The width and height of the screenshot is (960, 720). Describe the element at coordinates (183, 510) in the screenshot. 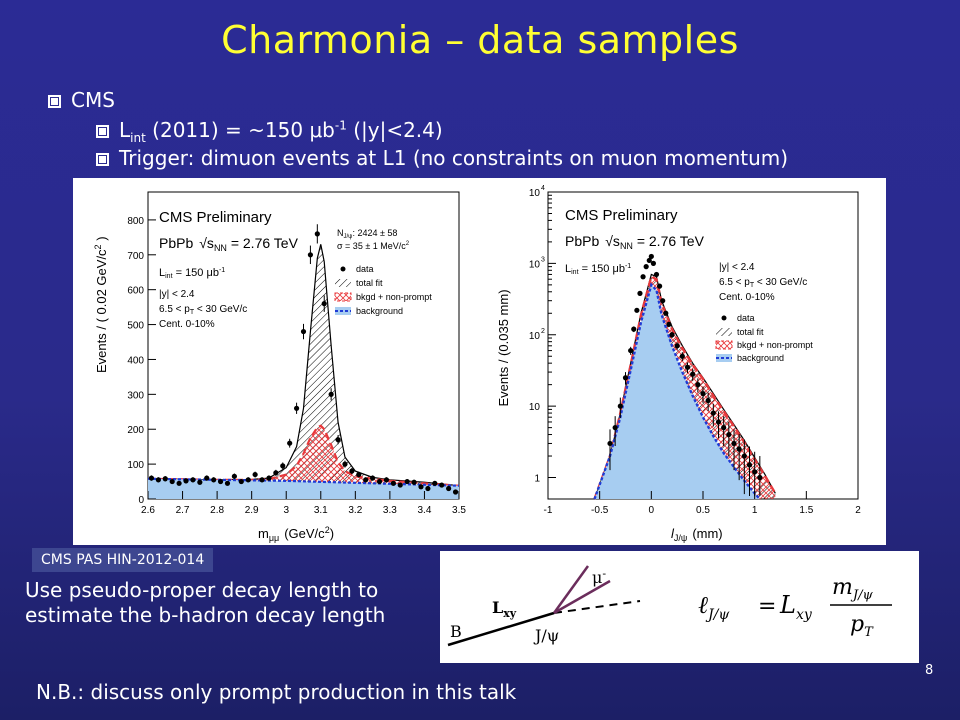

I see `x-tick-label: 2.7` at that location.